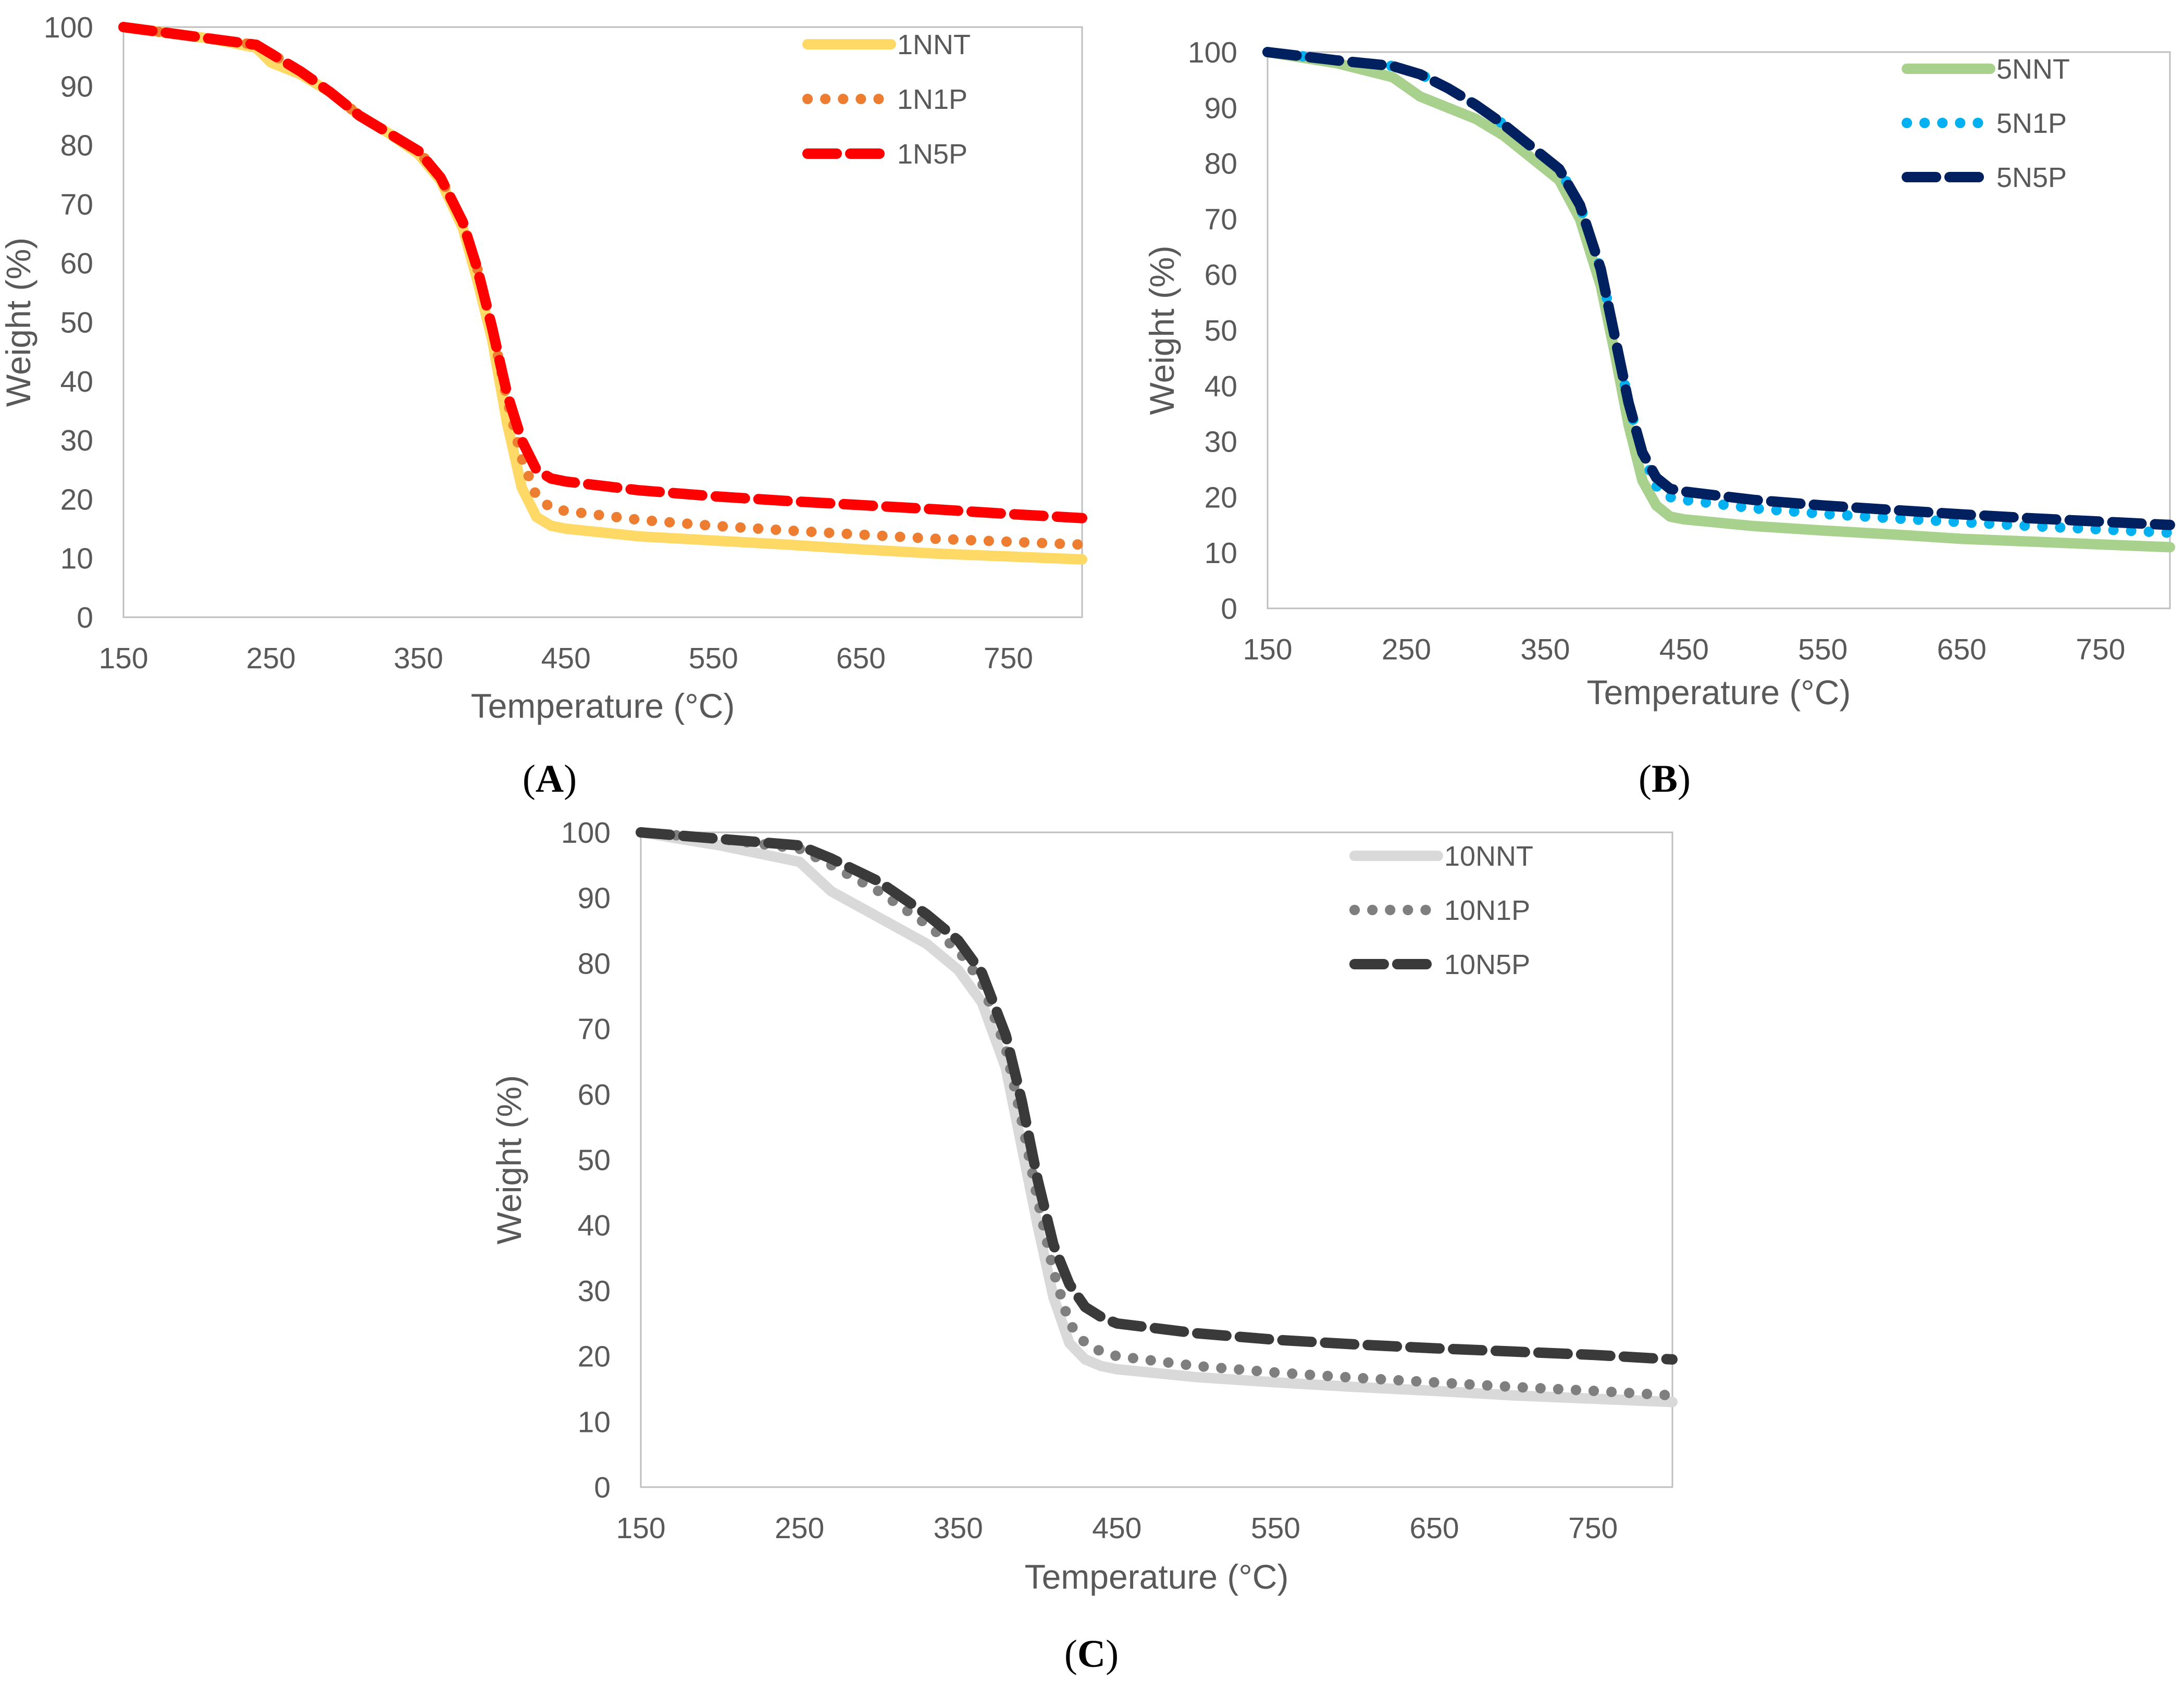 The width and height of the screenshot is (2184, 1684). What do you see at coordinates (602, 272) in the screenshot?
I see `series-line-1N5P` at bounding box center [602, 272].